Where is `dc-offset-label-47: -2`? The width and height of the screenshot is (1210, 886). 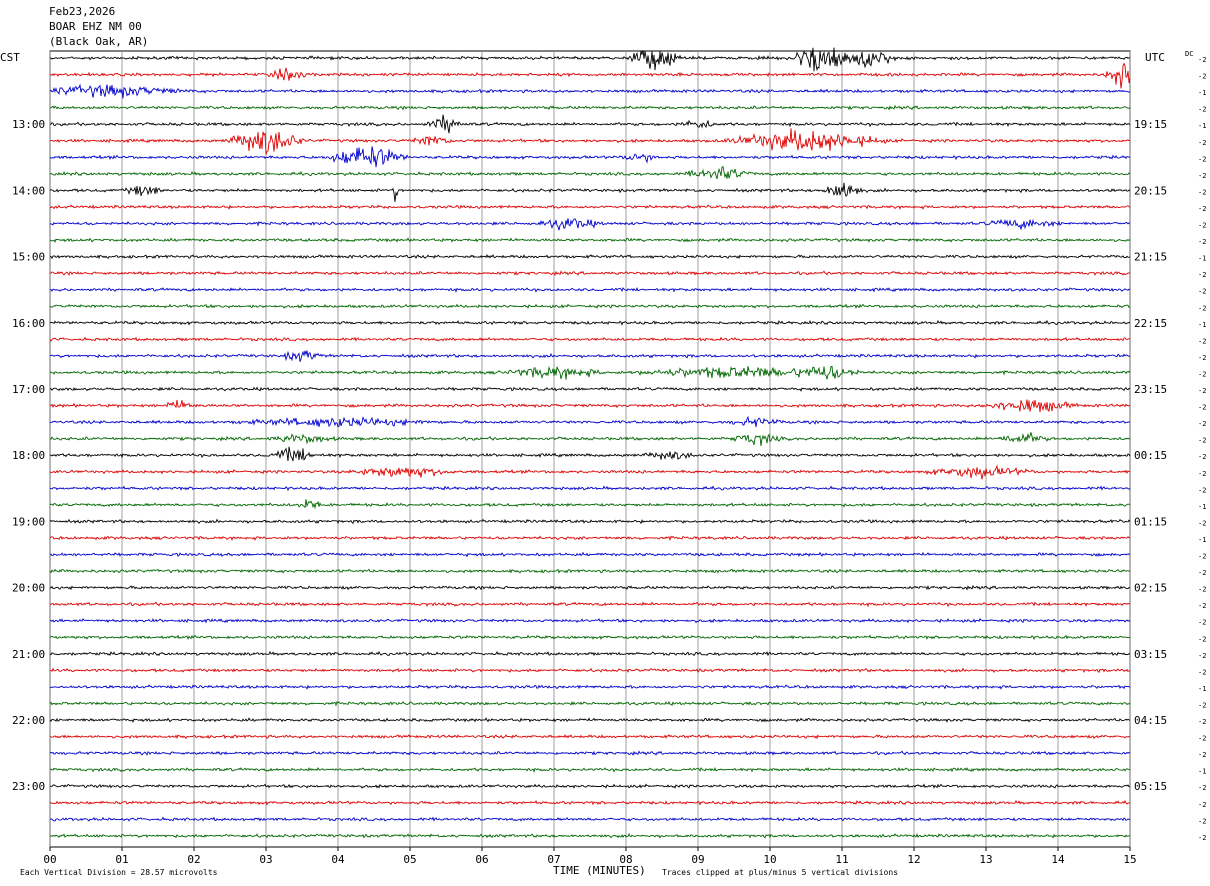 dc-offset-label-47: -2 is located at coordinates (1202, 838).